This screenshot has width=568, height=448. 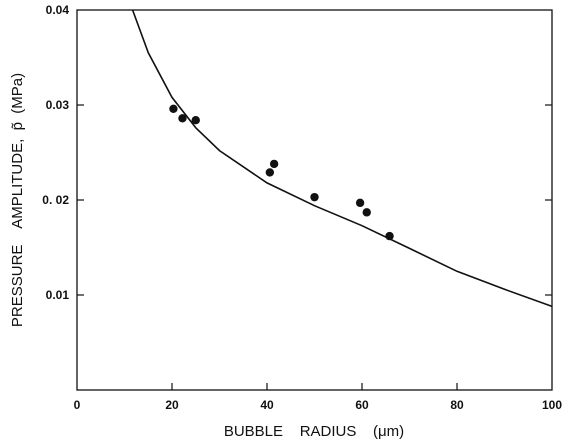 I want to click on x-tick-label: 40, so click(x=267, y=405).